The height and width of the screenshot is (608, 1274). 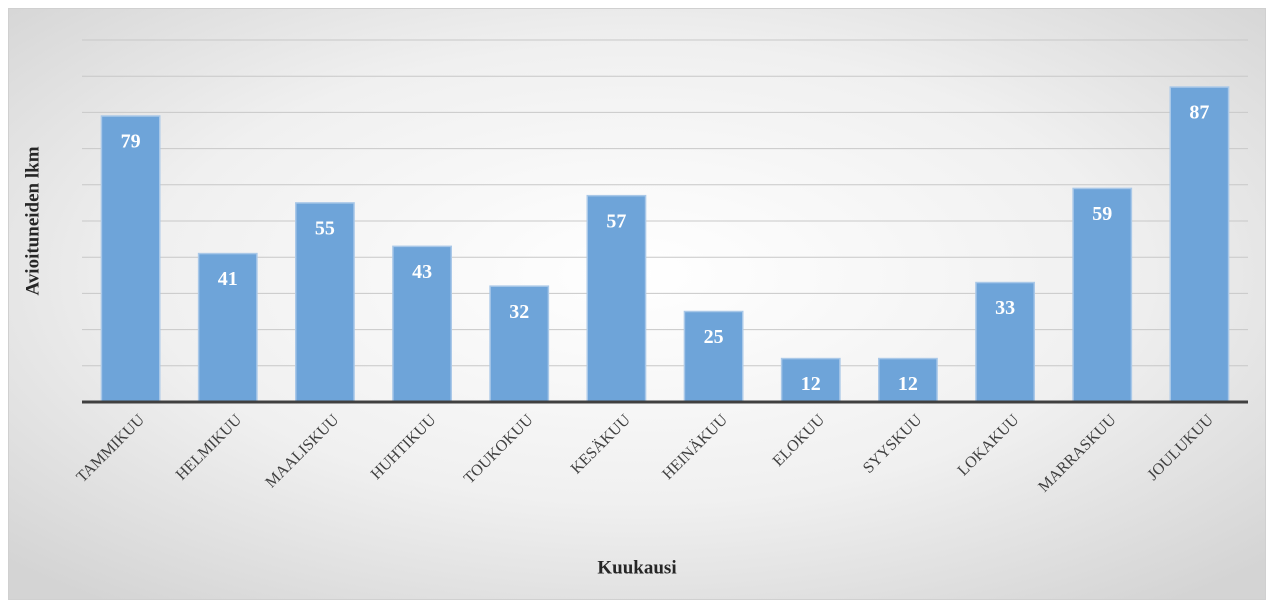 I want to click on data-label: 43, so click(x=422, y=272).